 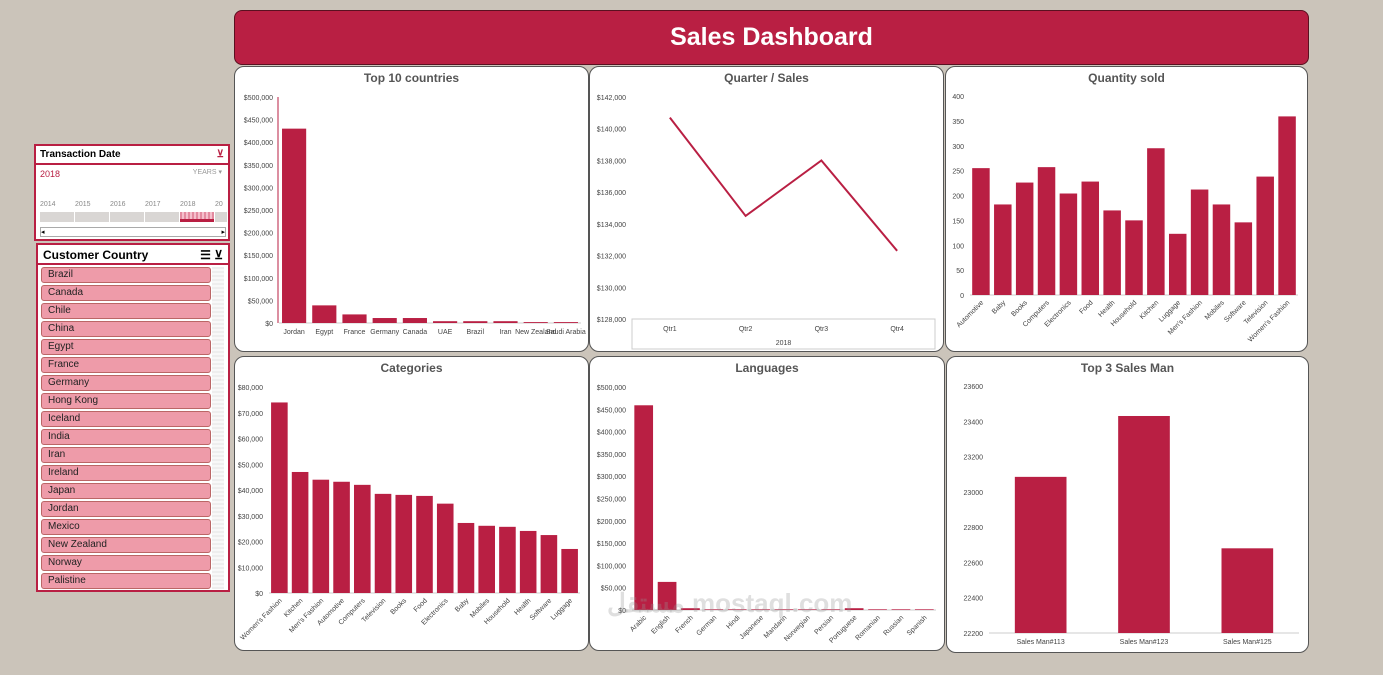 What do you see at coordinates (445, 332) in the screenshot?
I see `x-tick-label: UAE` at bounding box center [445, 332].